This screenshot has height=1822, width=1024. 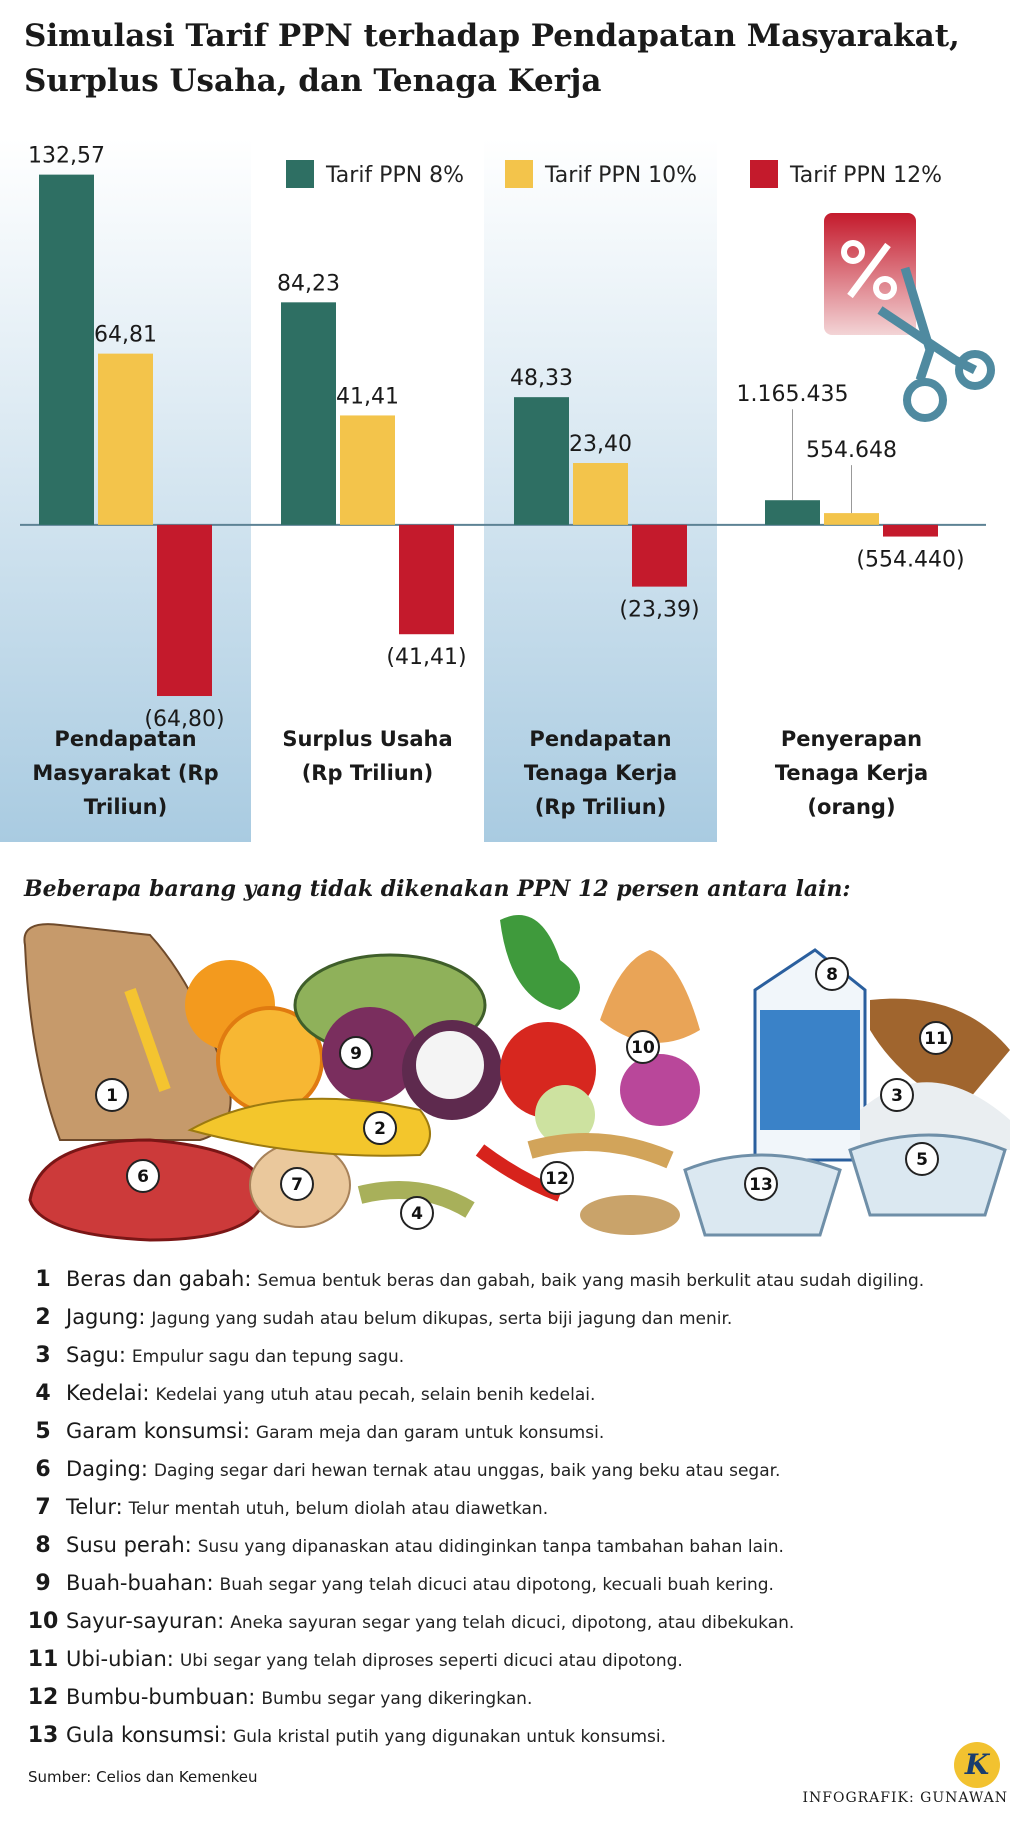 I want to click on item-description: Empulur sagu dan tepung sagu., so click(x=268, y=1357).